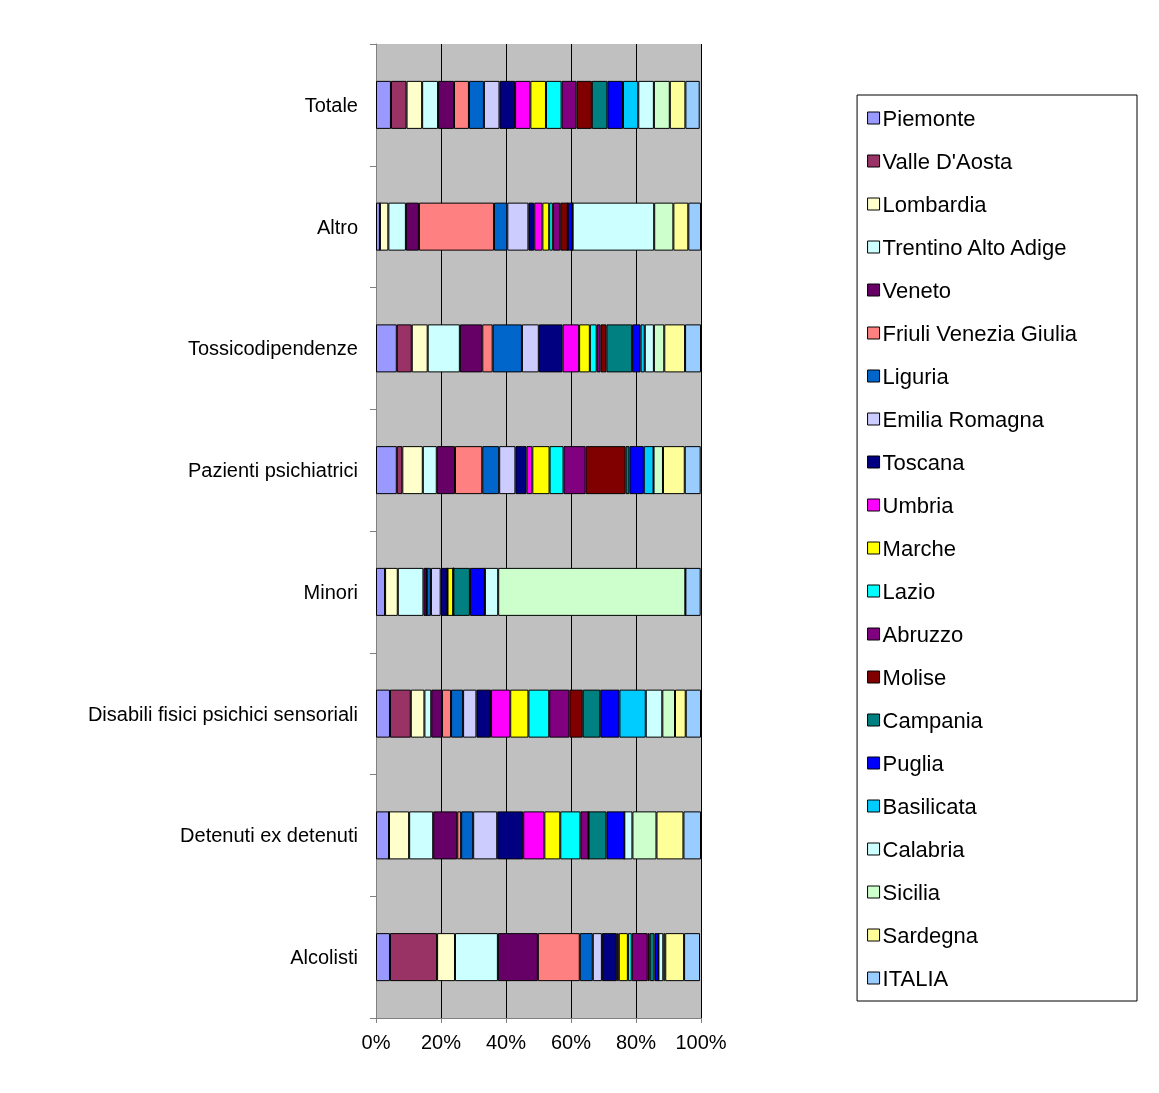 This screenshot has height=1093, width=1159. I want to click on x-tick-label: 0%, so click(376, 1042).